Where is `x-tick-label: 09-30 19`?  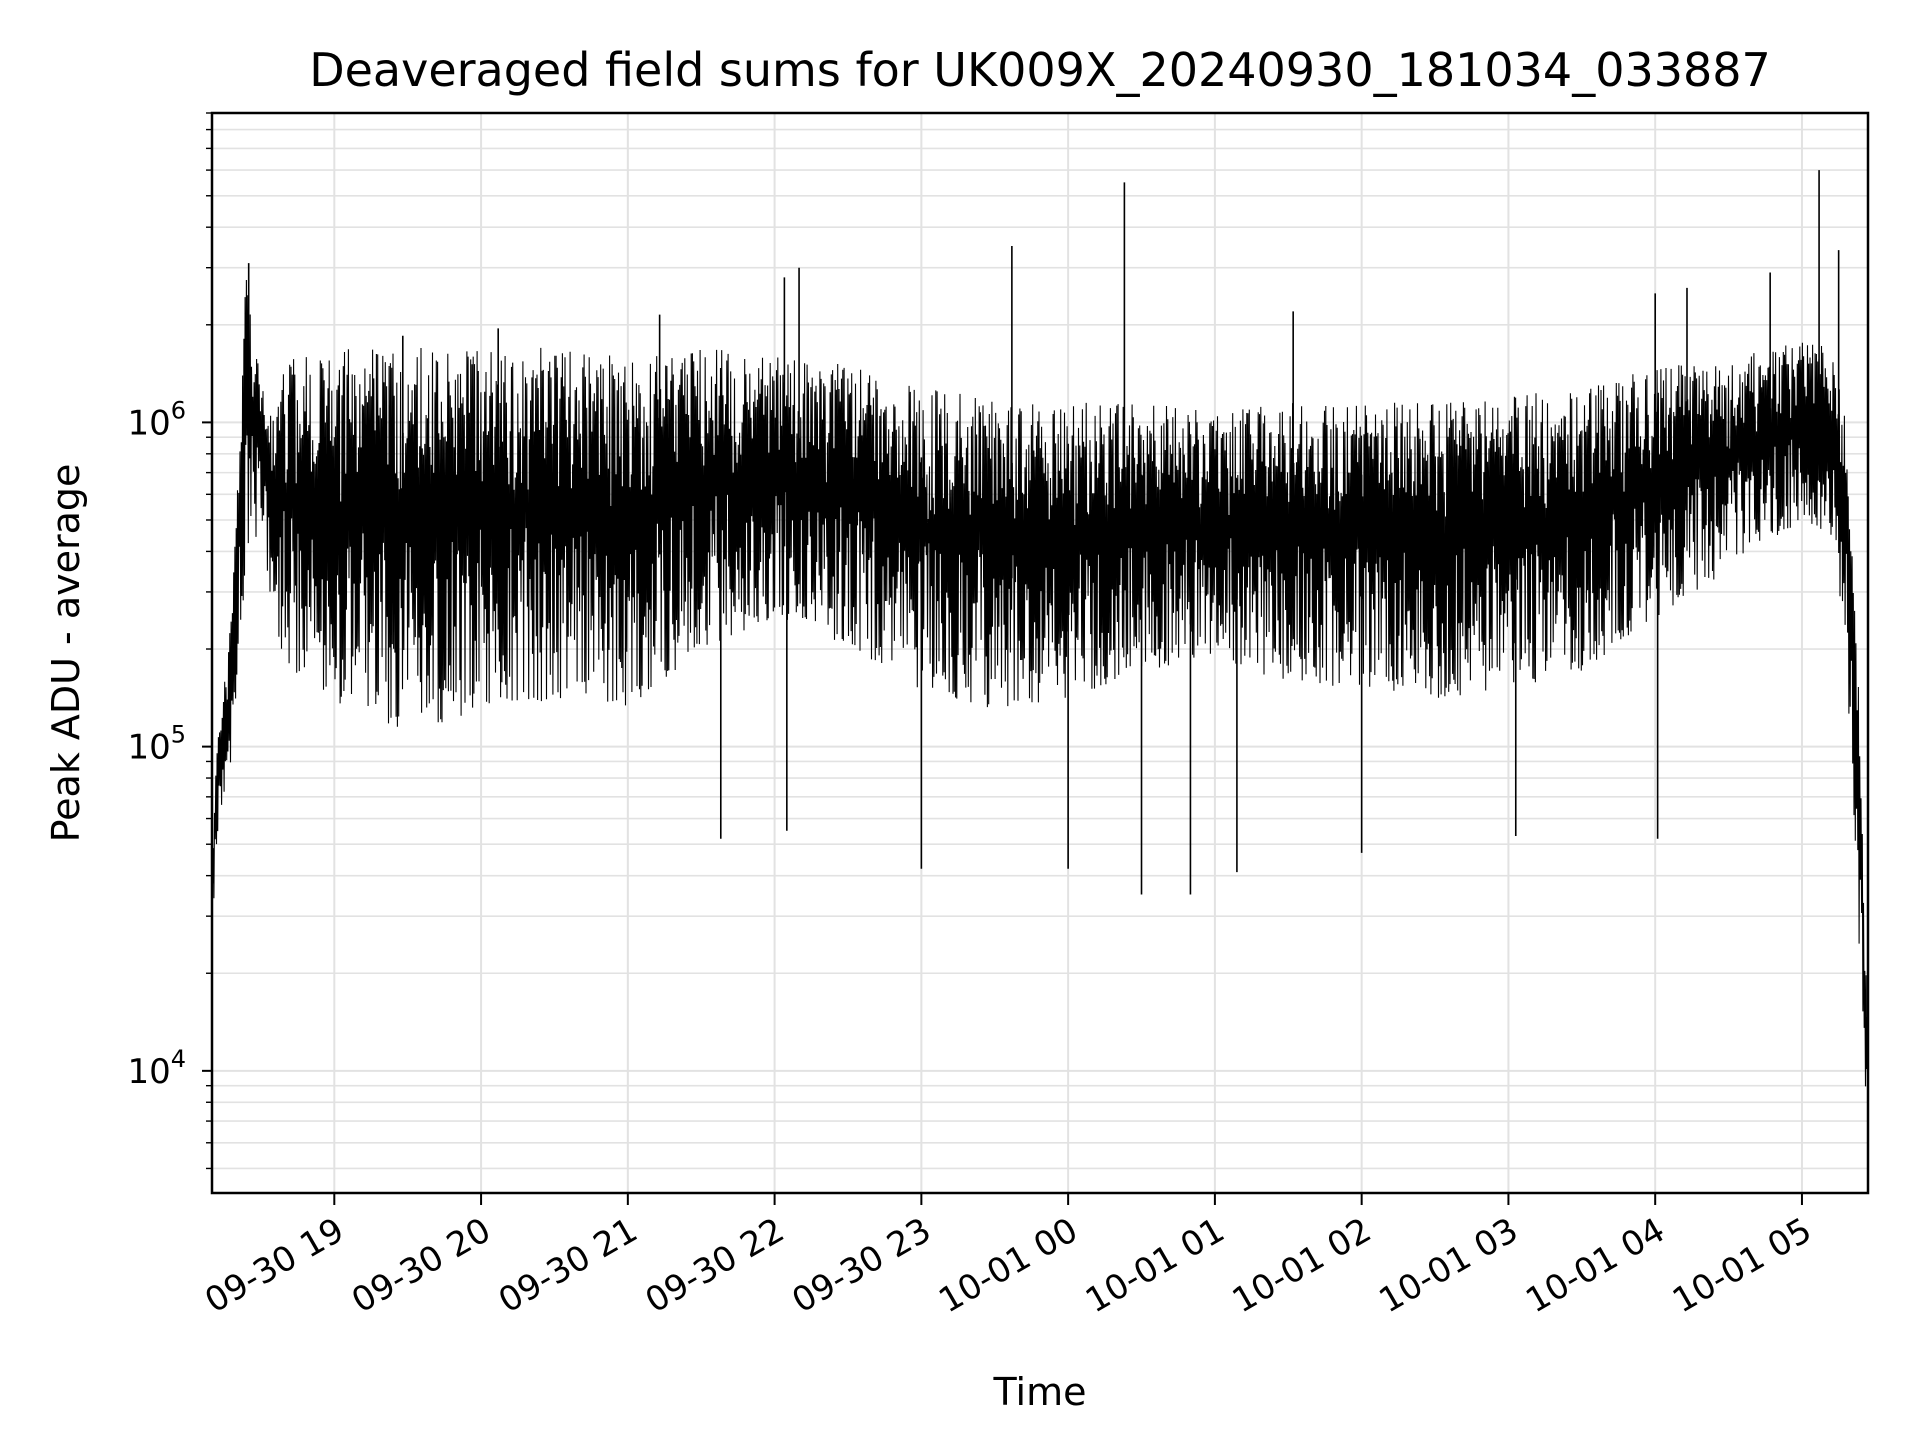
x-tick-label: 09-30 19 is located at coordinates (274, 1265).